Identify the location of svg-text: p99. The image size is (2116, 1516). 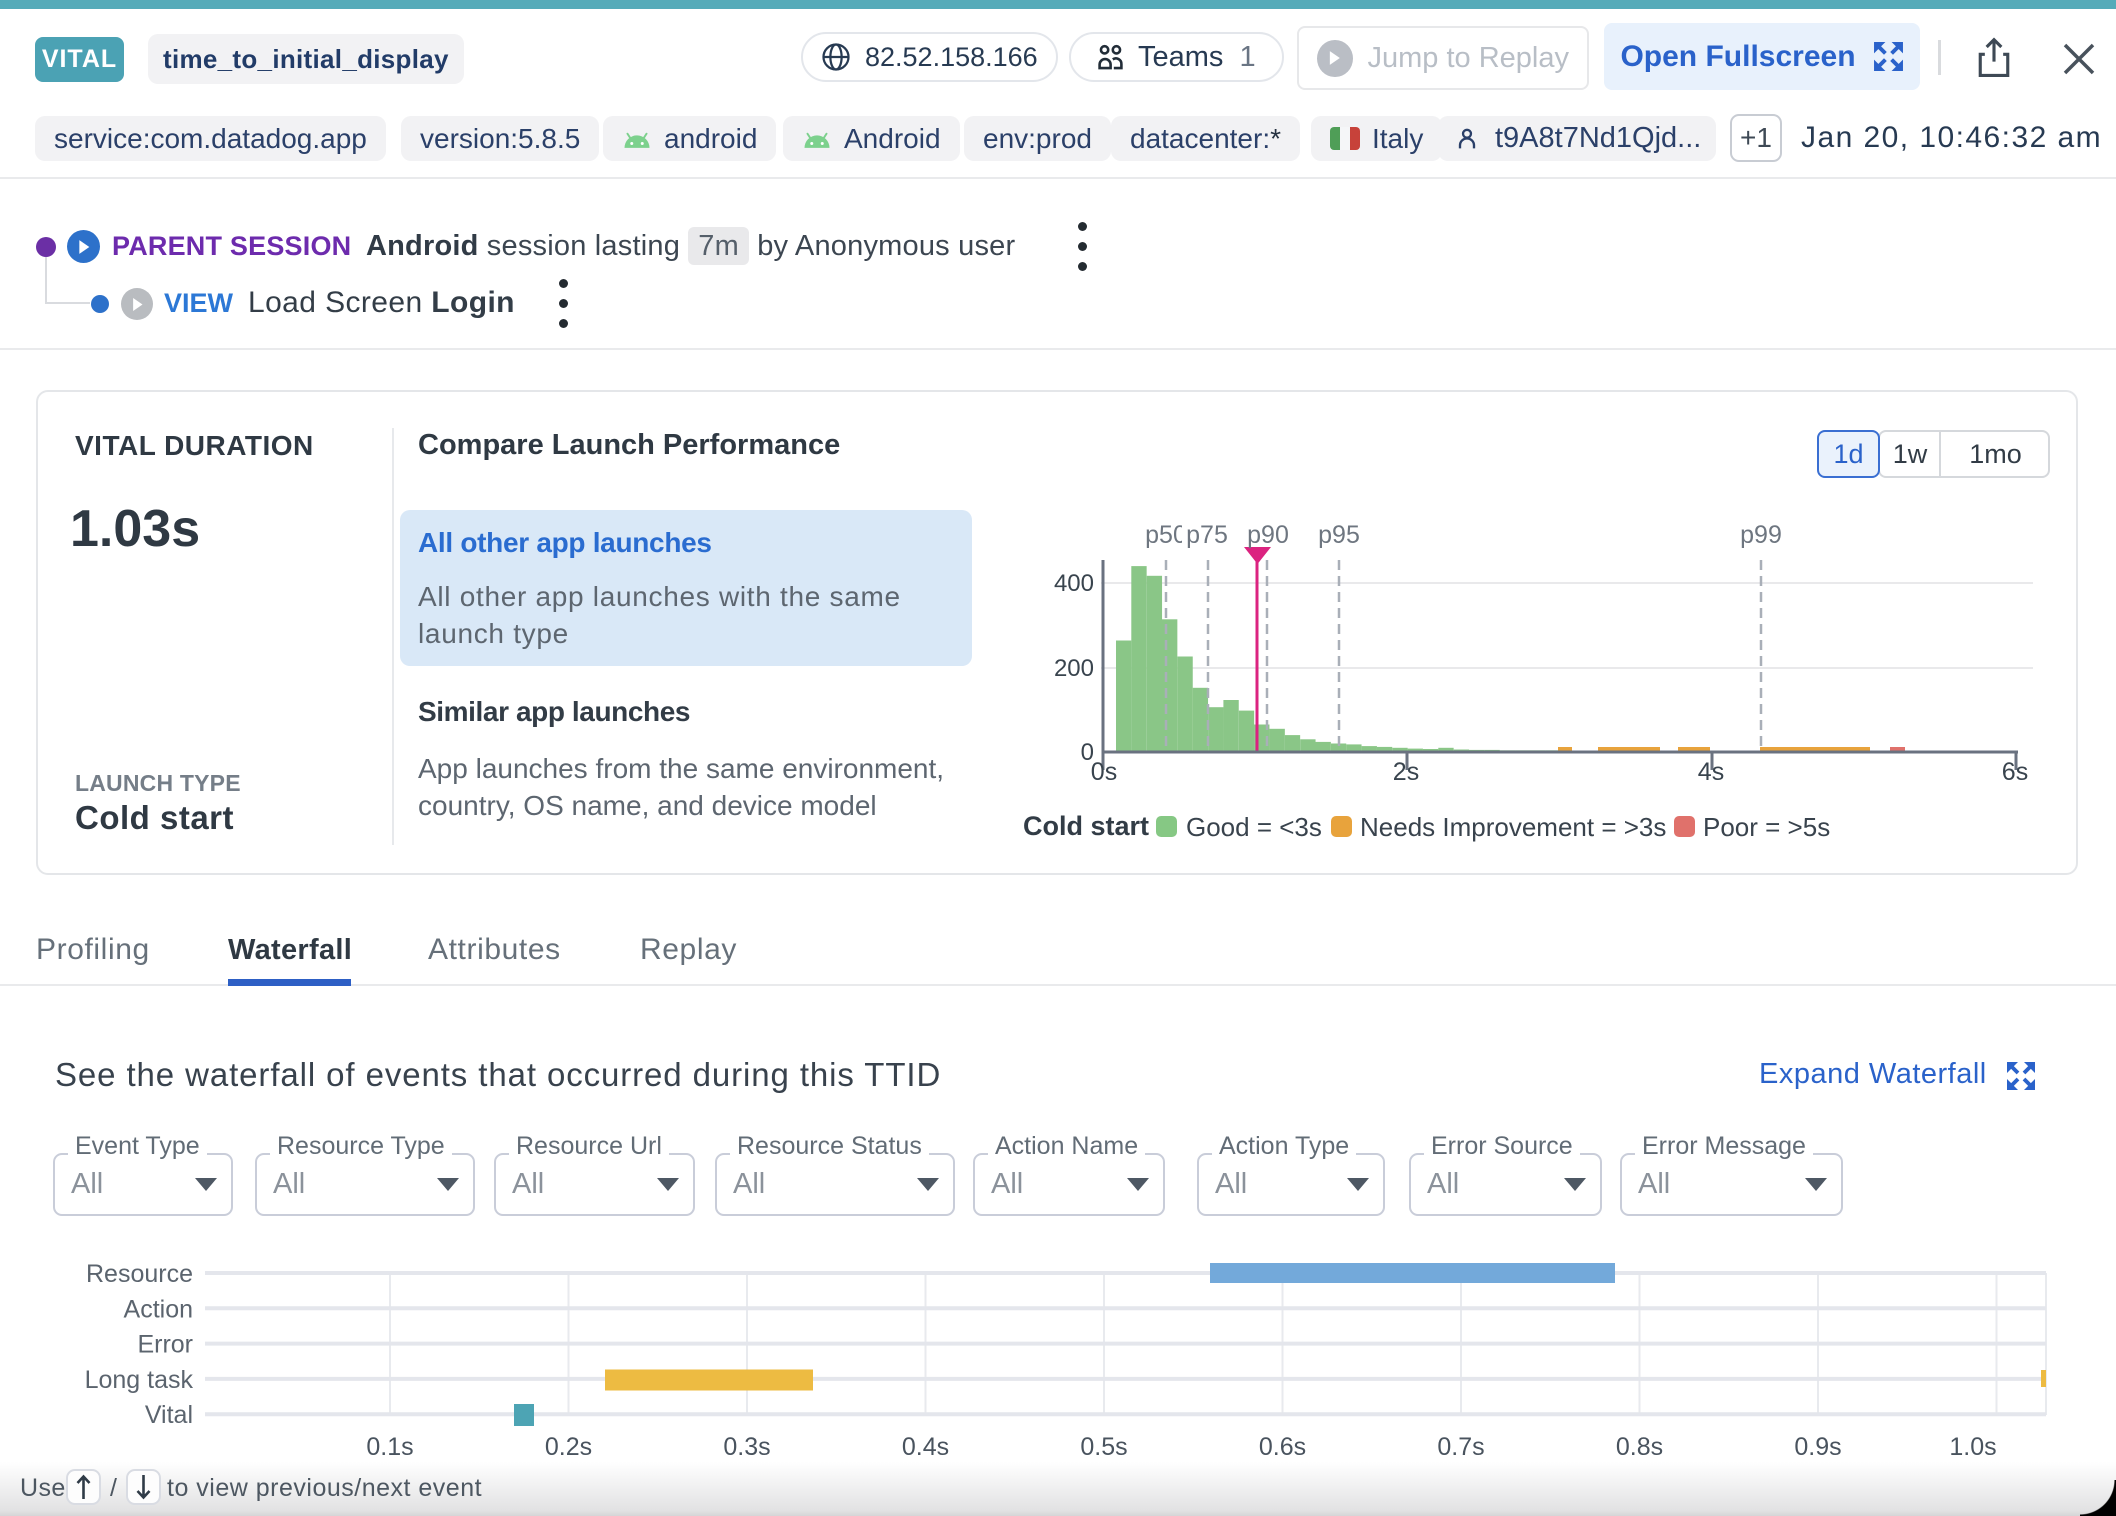
(1761, 535).